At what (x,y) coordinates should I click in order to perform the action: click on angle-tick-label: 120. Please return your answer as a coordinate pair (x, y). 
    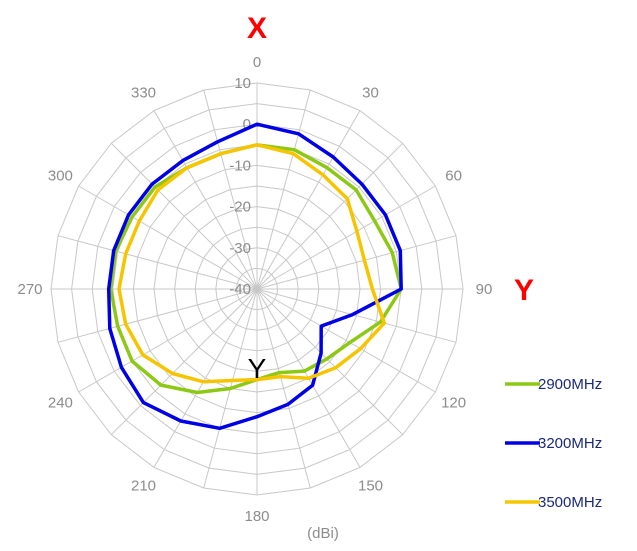
    Looking at the image, I should click on (453, 403).